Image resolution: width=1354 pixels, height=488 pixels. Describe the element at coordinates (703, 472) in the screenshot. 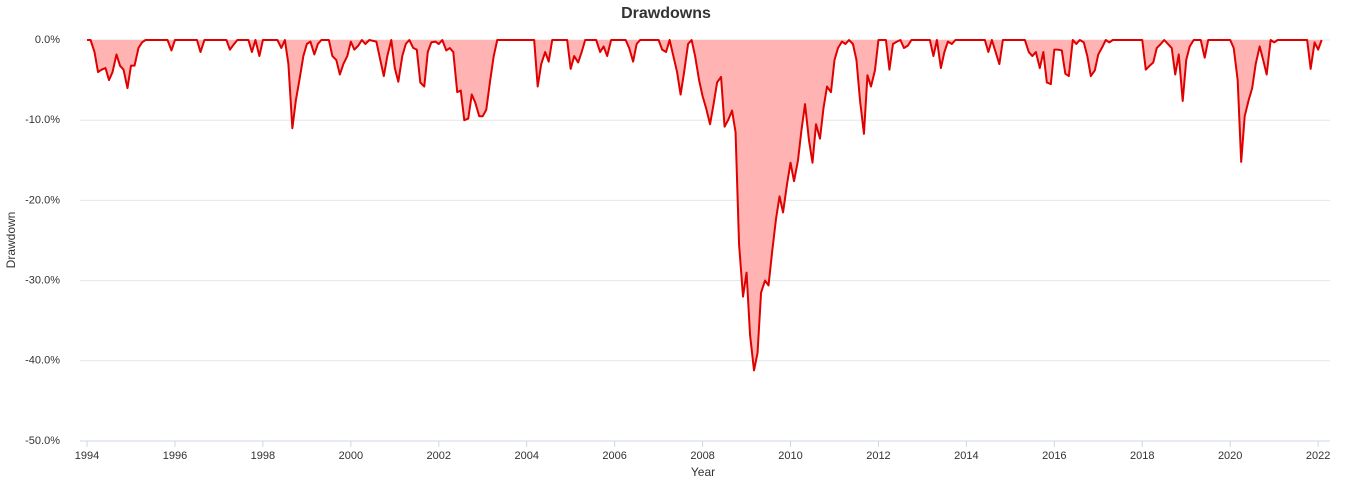

I see `x-axis-title: Year` at that location.